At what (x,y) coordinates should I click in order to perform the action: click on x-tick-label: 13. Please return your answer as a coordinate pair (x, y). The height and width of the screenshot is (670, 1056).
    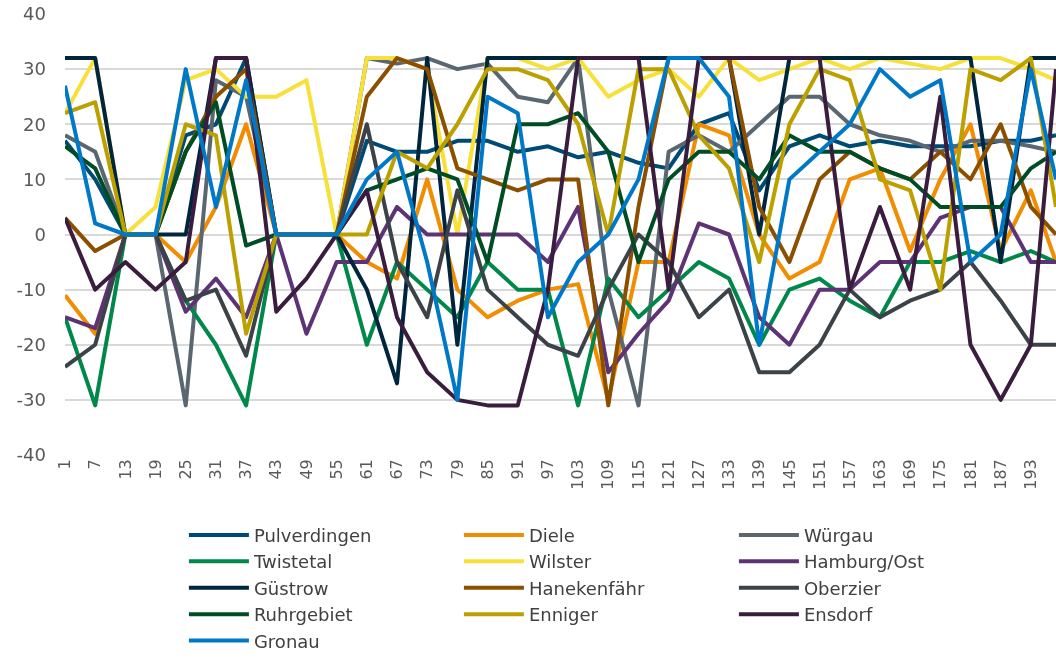
    Looking at the image, I should click on (125, 469).